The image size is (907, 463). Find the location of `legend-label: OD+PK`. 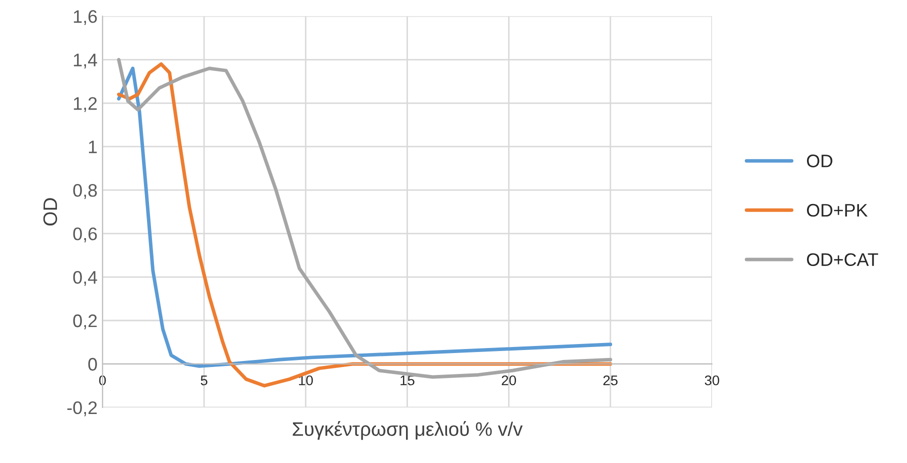

legend-label: OD+PK is located at coordinates (837, 210).